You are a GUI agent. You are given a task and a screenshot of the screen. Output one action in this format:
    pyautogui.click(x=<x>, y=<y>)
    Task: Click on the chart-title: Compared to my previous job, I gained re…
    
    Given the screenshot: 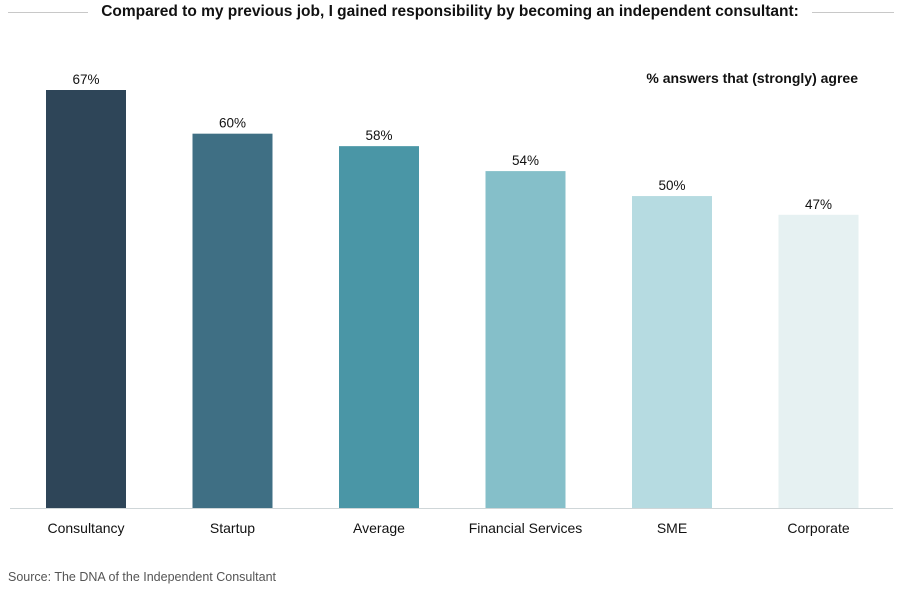 What is the action you would take?
    pyautogui.click(x=450, y=11)
    